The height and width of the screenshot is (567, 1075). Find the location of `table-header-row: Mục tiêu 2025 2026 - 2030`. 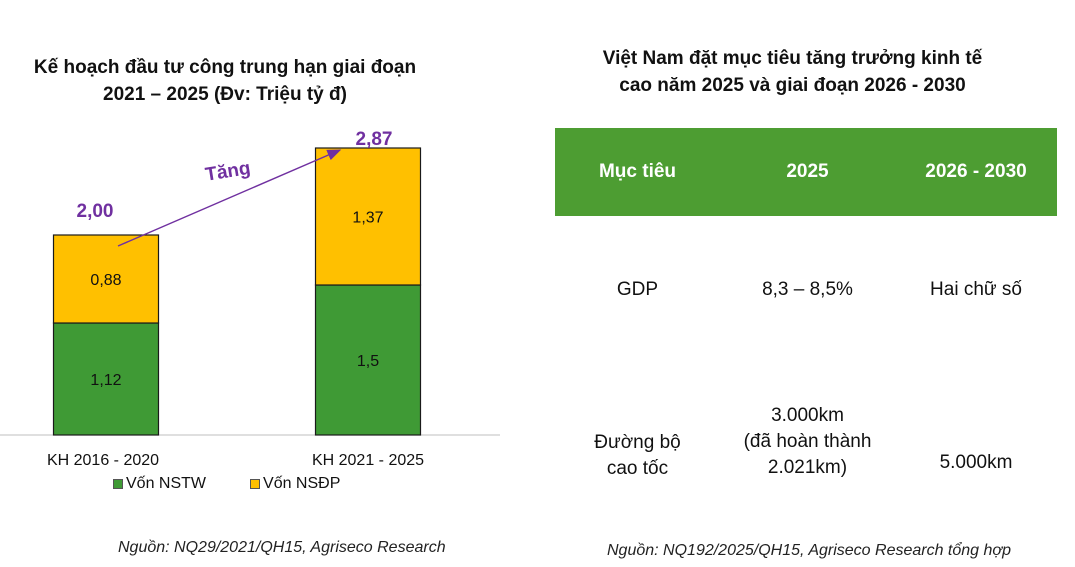

table-header-row: Mục tiêu 2025 2026 - 2030 is located at coordinates (806, 172).